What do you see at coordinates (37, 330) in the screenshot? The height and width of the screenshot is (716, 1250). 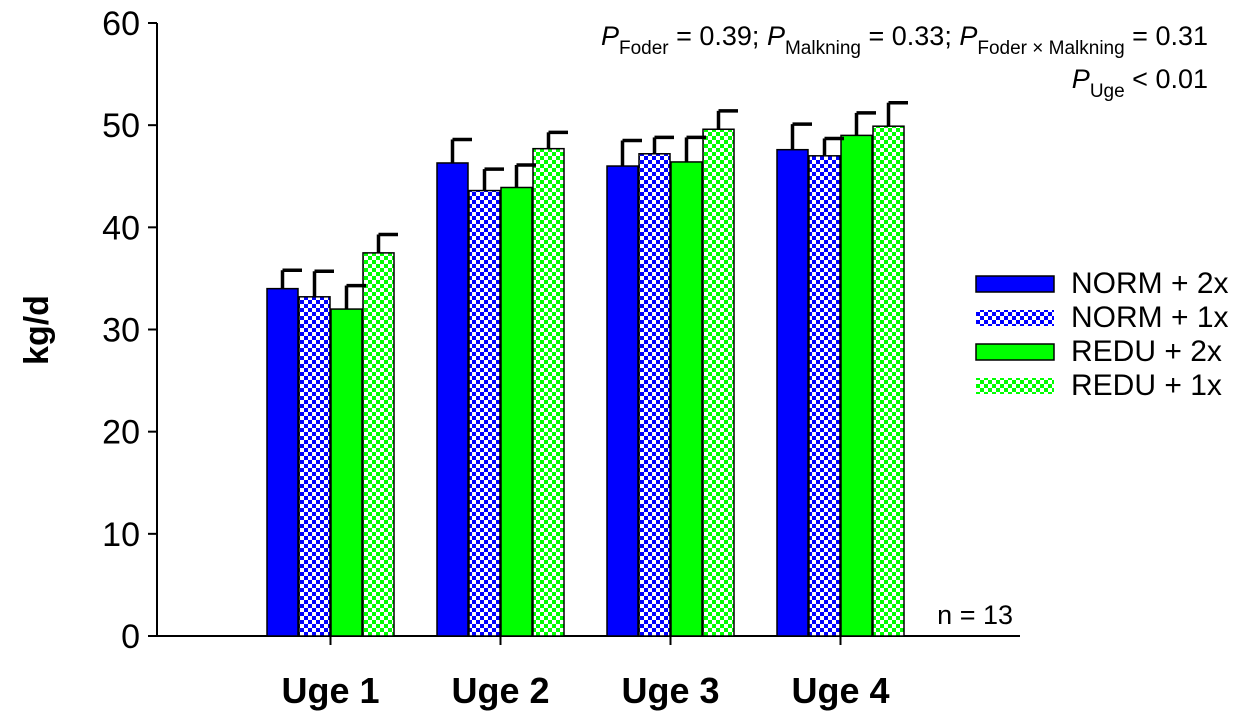 I see `y-axis-label: kg/d` at bounding box center [37, 330].